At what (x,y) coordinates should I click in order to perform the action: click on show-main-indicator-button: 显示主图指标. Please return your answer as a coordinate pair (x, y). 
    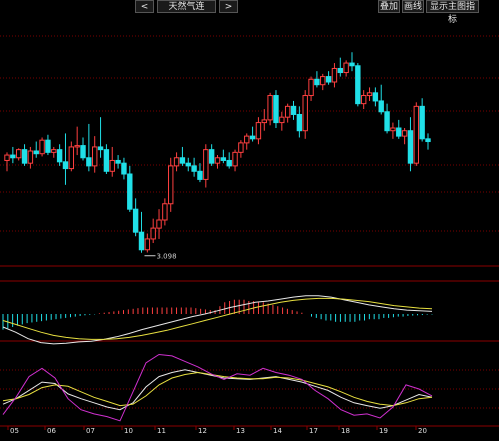
    Looking at the image, I should click on (452, 12).